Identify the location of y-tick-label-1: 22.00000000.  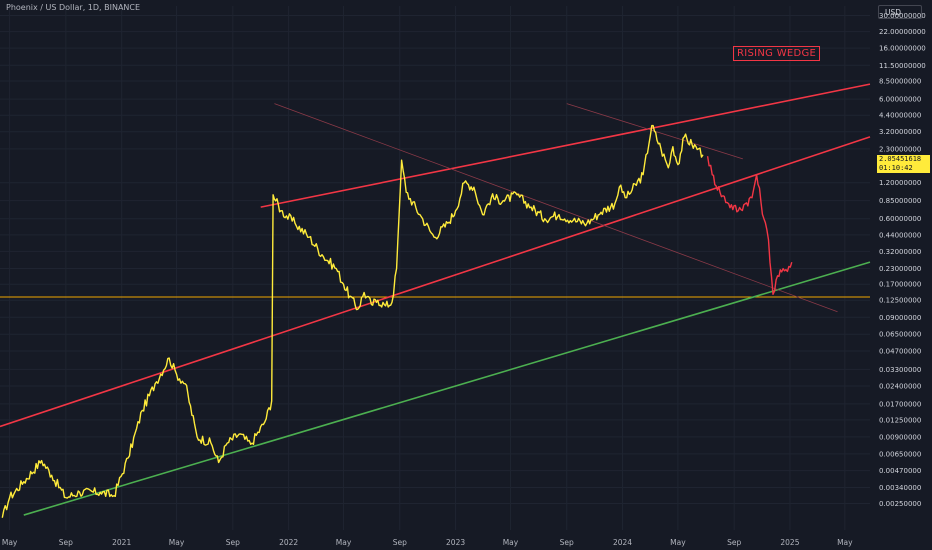
(902, 32).